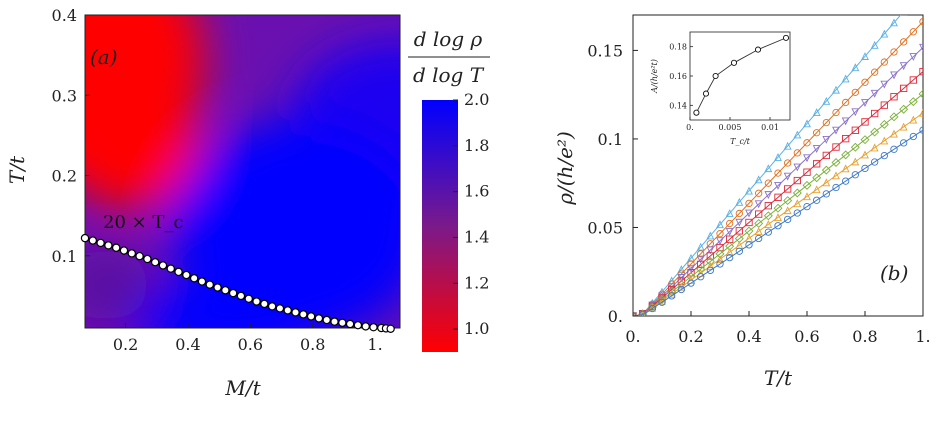  Describe the element at coordinates (605, 227) in the screenshot. I see `b-ytick-label: 0.05` at that location.